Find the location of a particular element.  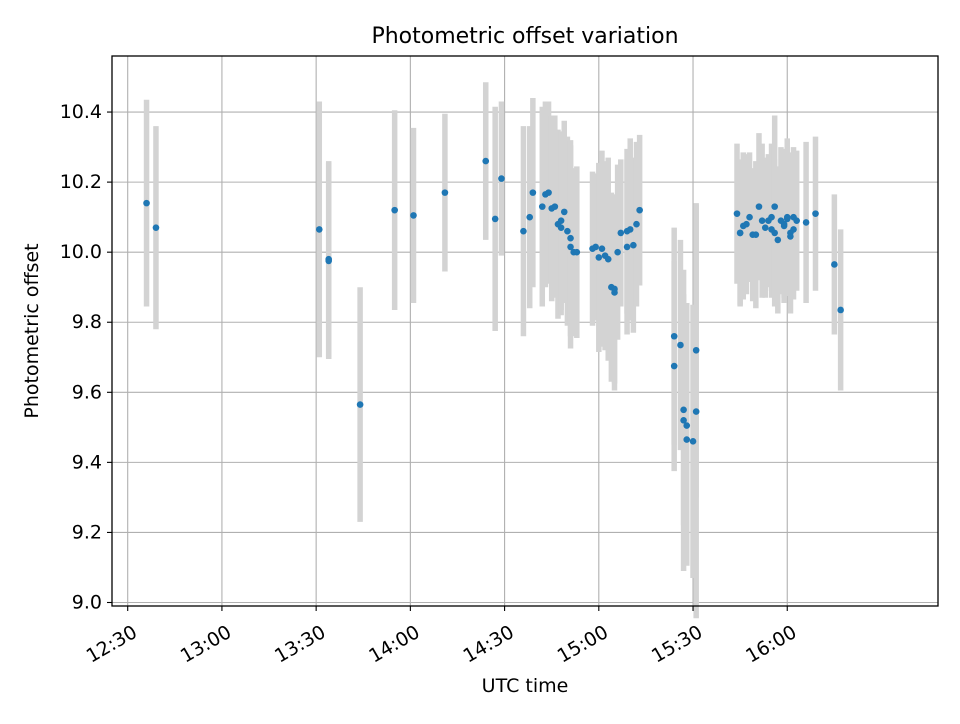

y-tick-label: 10.4 is located at coordinates (81, 112).